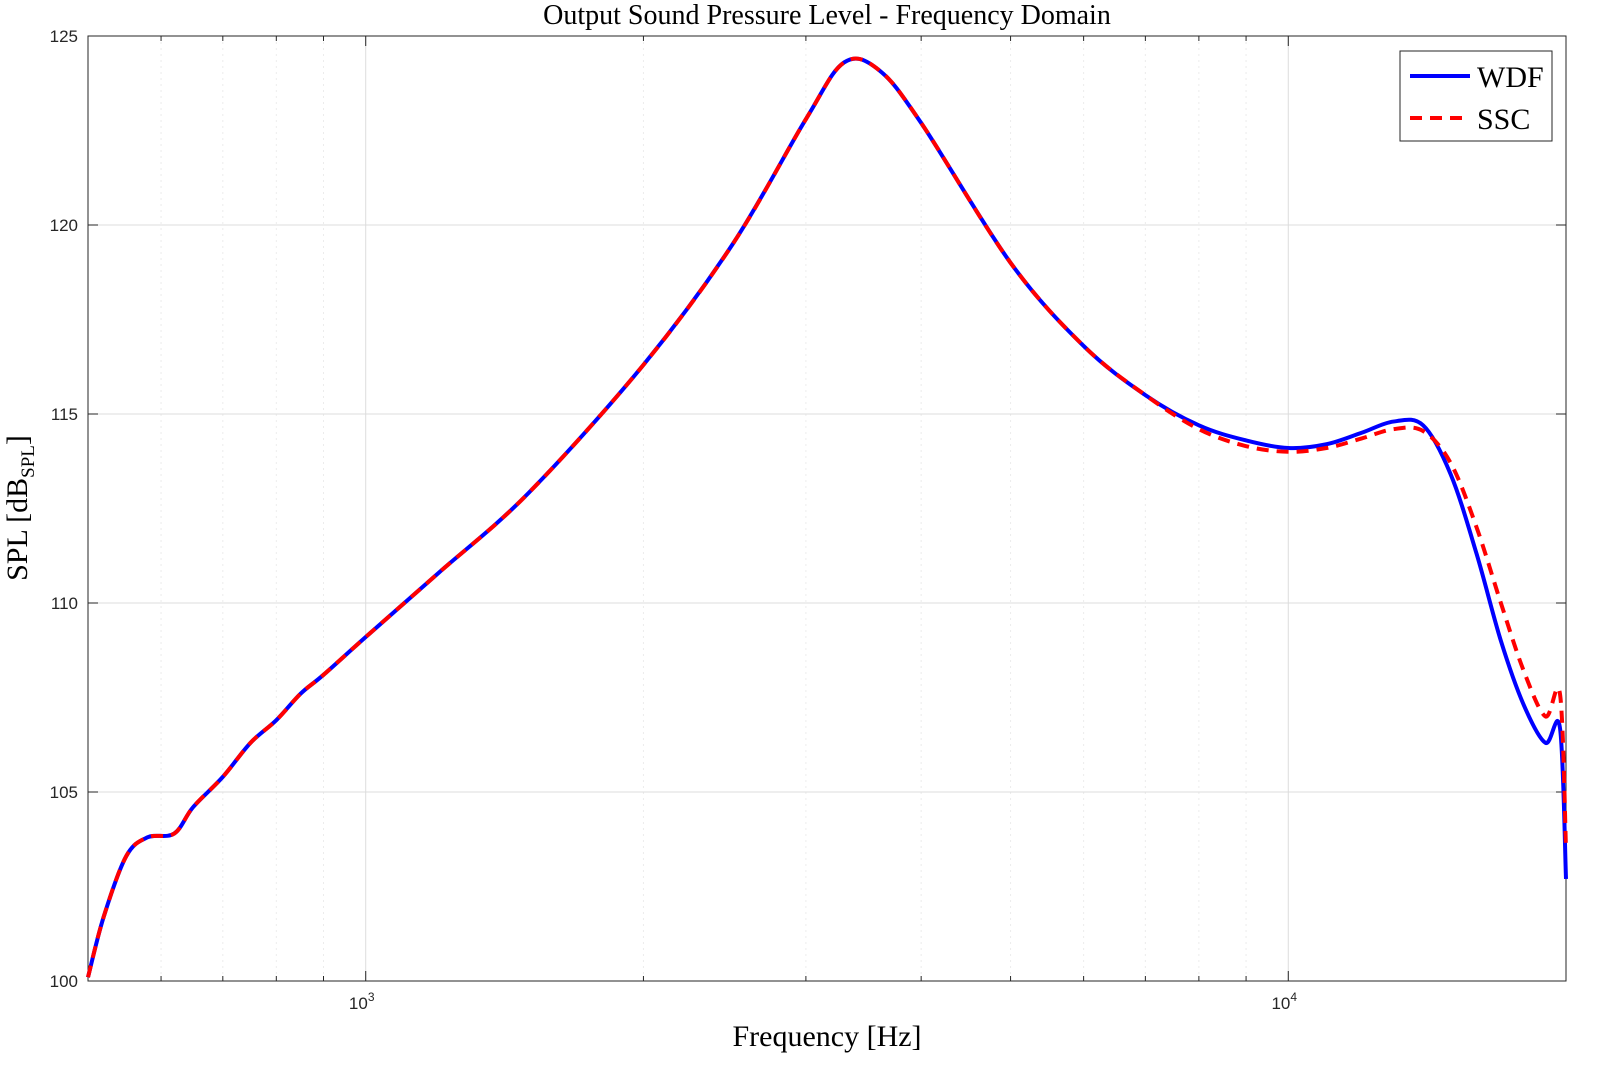  Describe the element at coordinates (826, 1036) in the screenshot. I see `x-axis-label: Frequency [Hz]` at that location.